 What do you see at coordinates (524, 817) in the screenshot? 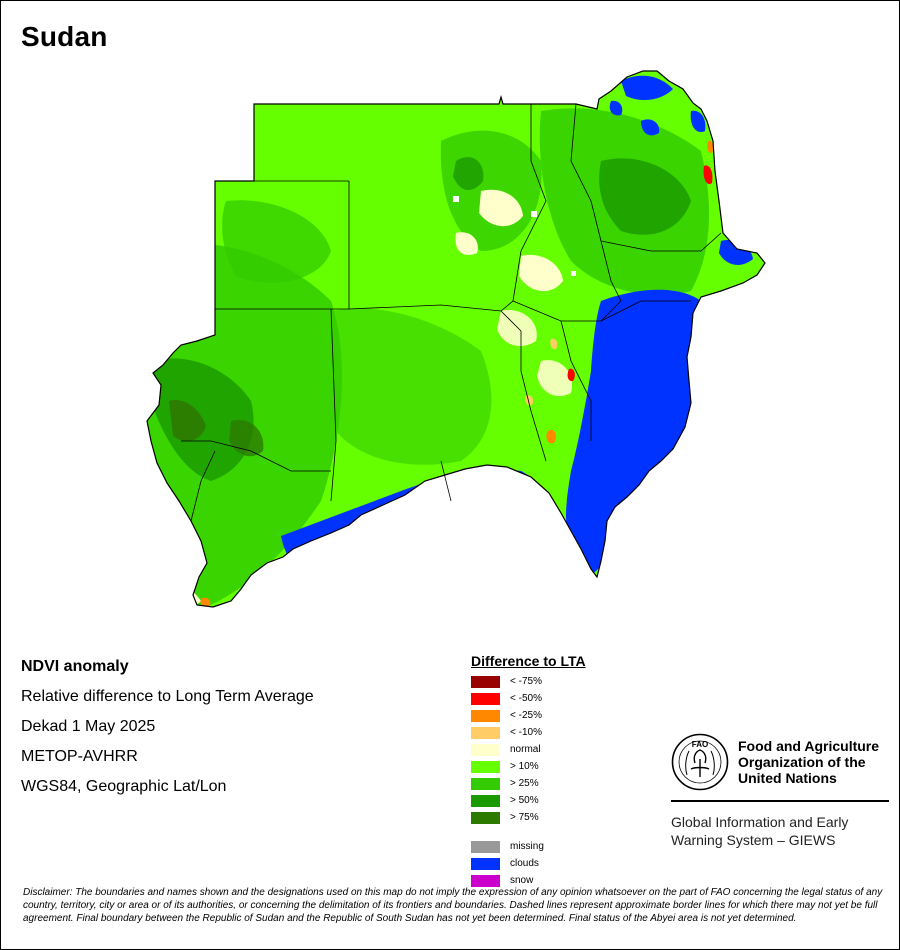
I see `legend-label: > 75%` at bounding box center [524, 817].